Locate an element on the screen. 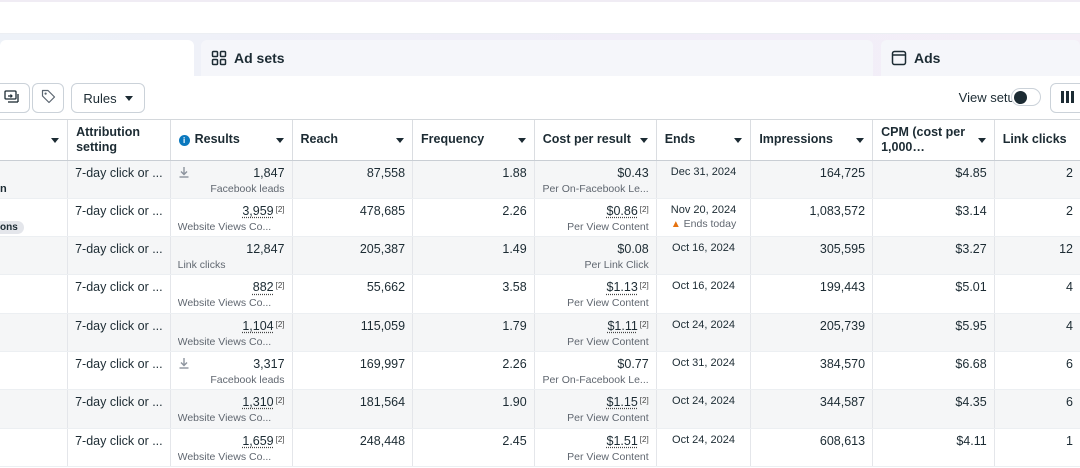  link-clicks-cell: 1 is located at coordinates (1037, 447).